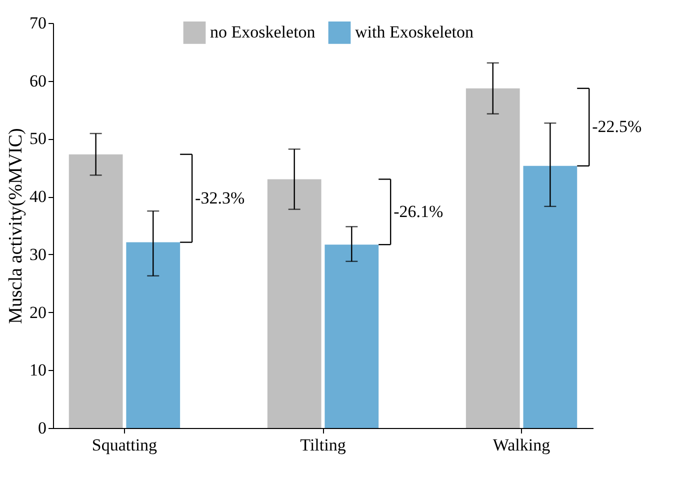 The width and height of the screenshot is (680, 478). What do you see at coordinates (38, 312) in the screenshot?
I see `y-tick-label: 20` at bounding box center [38, 312].